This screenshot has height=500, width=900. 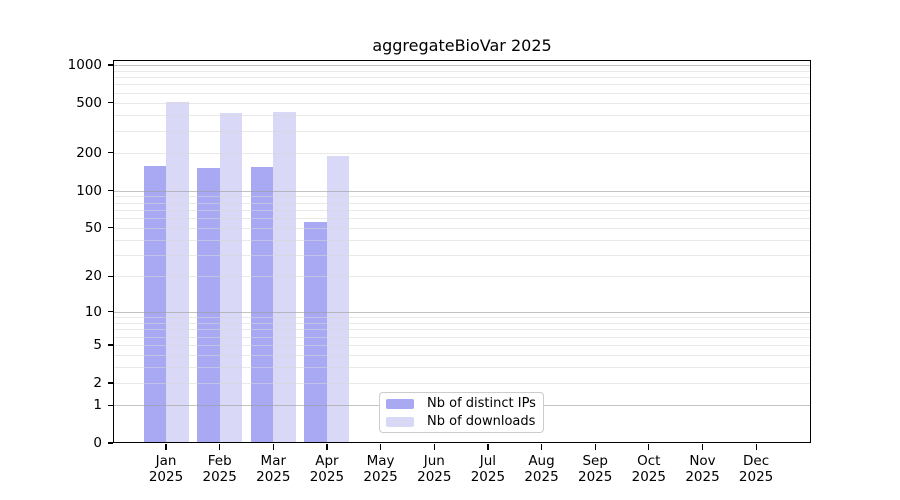 What do you see at coordinates (488, 447) in the screenshot?
I see `x-tick-jul` at bounding box center [488, 447].